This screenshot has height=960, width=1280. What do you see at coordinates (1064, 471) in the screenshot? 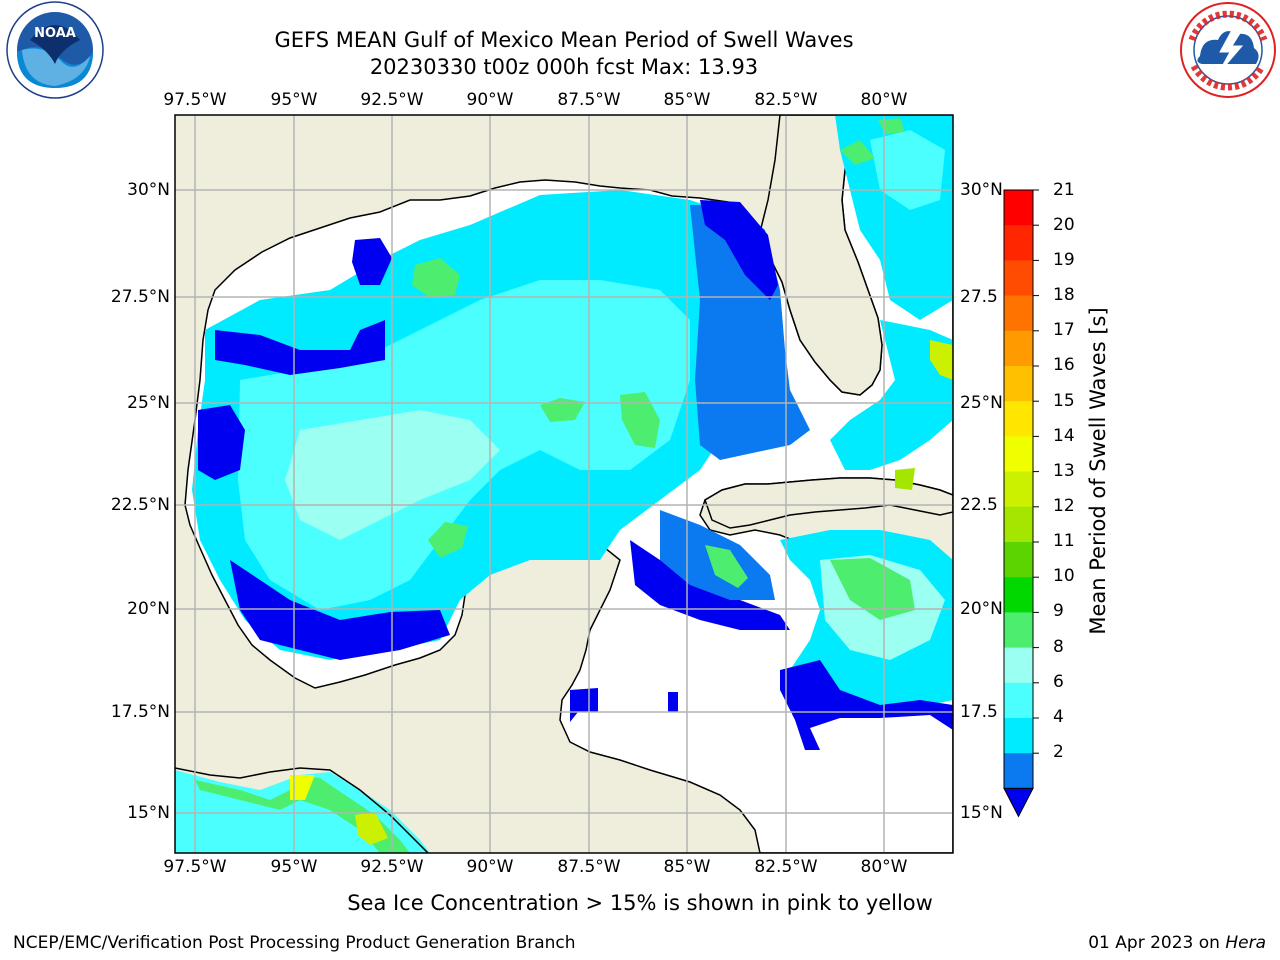
I see `colorbar-tick: 13` at bounding box center [1064, 471].